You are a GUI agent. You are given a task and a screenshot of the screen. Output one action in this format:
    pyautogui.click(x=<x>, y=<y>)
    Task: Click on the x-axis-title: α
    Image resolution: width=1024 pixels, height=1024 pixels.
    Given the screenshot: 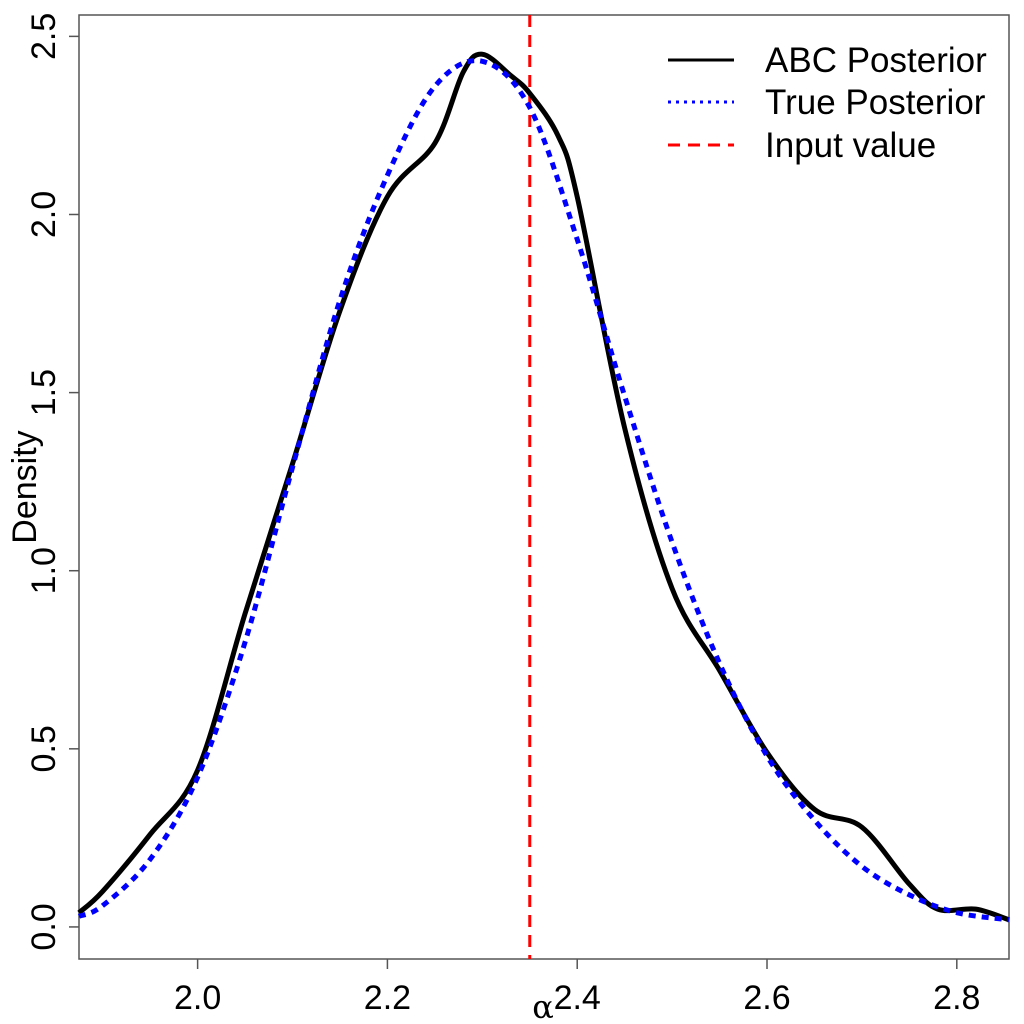 What is the action you would take?
    pyautogui.click(x=543, y=1006)
    